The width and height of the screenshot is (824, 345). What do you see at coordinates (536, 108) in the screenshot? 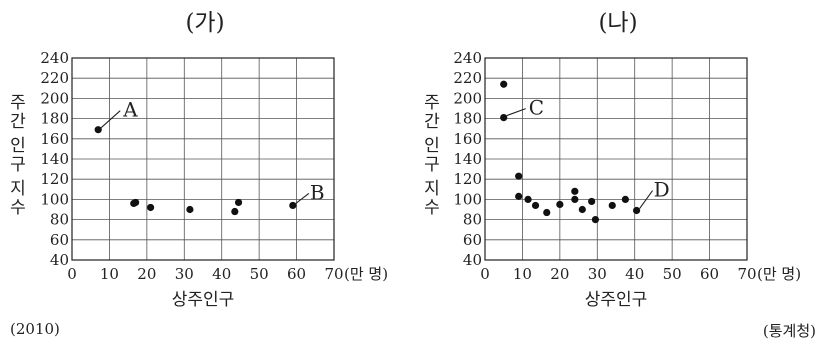
I see `annotation-label-c: C` at bounding box center [536, 108].